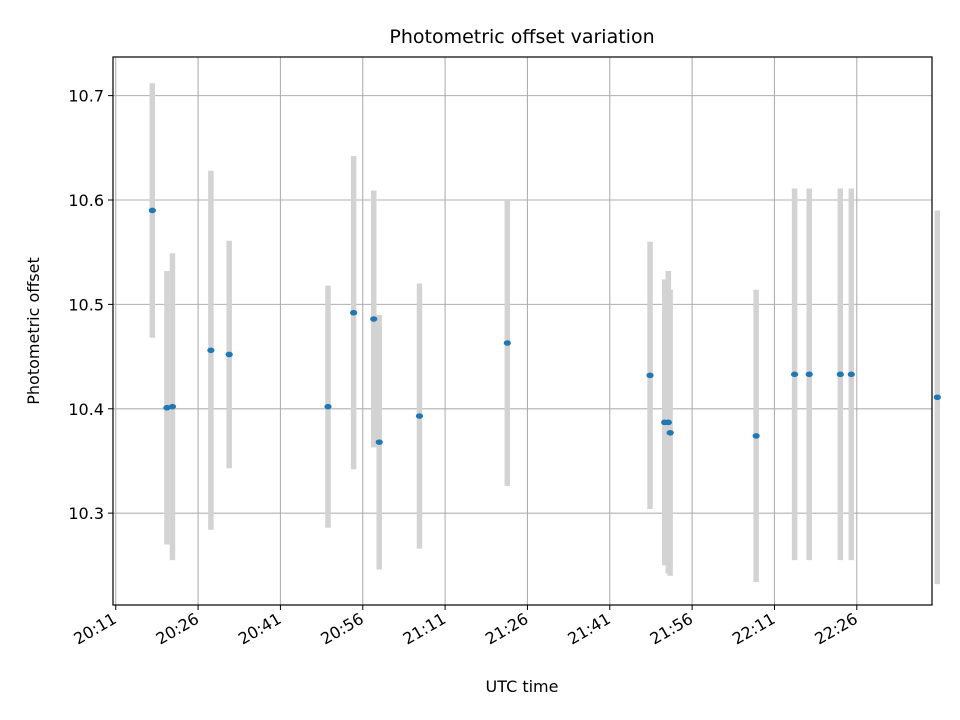  Describe the element at coordinates (86, 409) in the screenshot. I see `y-tick-label: 10.4` at that location.